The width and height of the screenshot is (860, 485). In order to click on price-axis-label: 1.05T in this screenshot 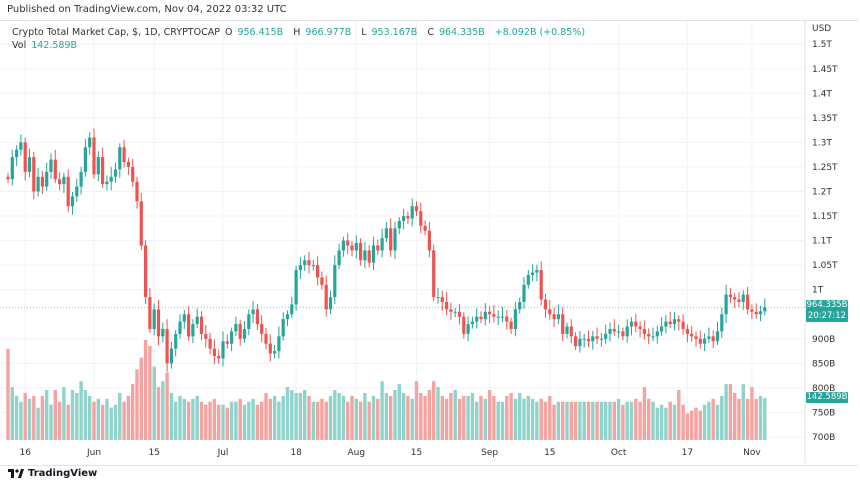, I will do `click(825, 266)`.